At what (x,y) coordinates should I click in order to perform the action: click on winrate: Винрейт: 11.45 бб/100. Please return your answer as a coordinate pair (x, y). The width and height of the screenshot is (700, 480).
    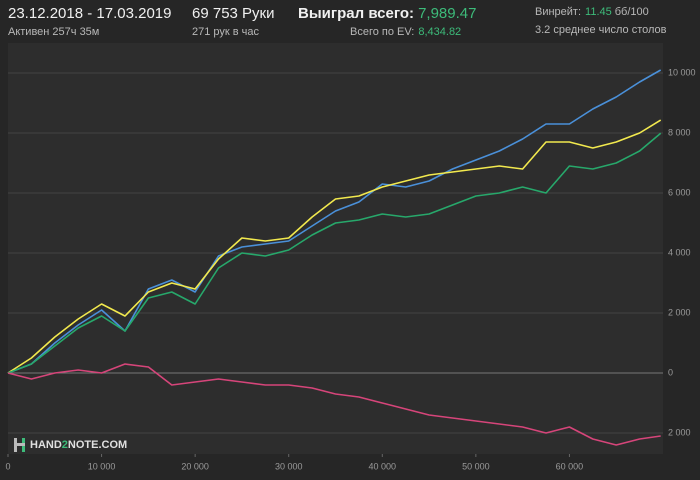
    Looking at the image, I should click on (592, 12).